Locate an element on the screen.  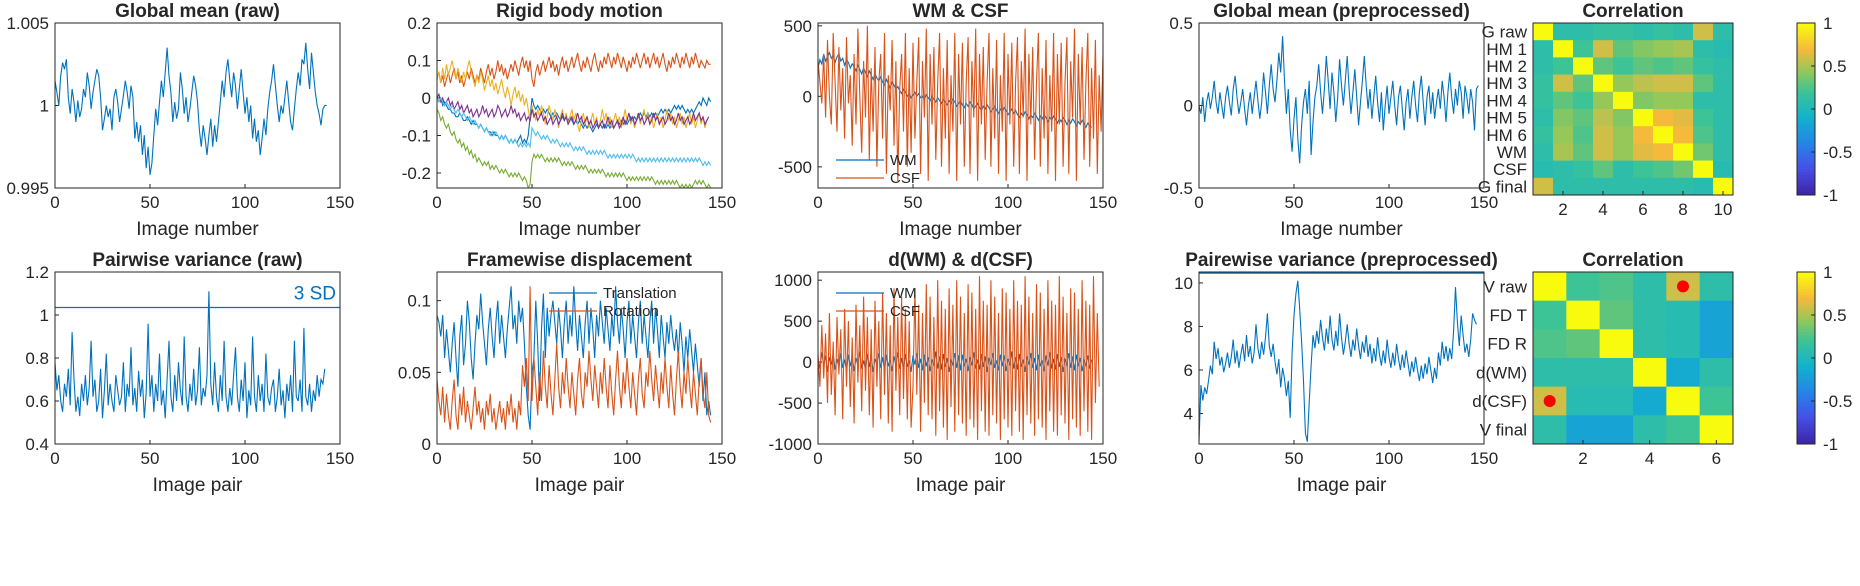
y-tick-label: -0.5 is located at coordinates (1178, 188).